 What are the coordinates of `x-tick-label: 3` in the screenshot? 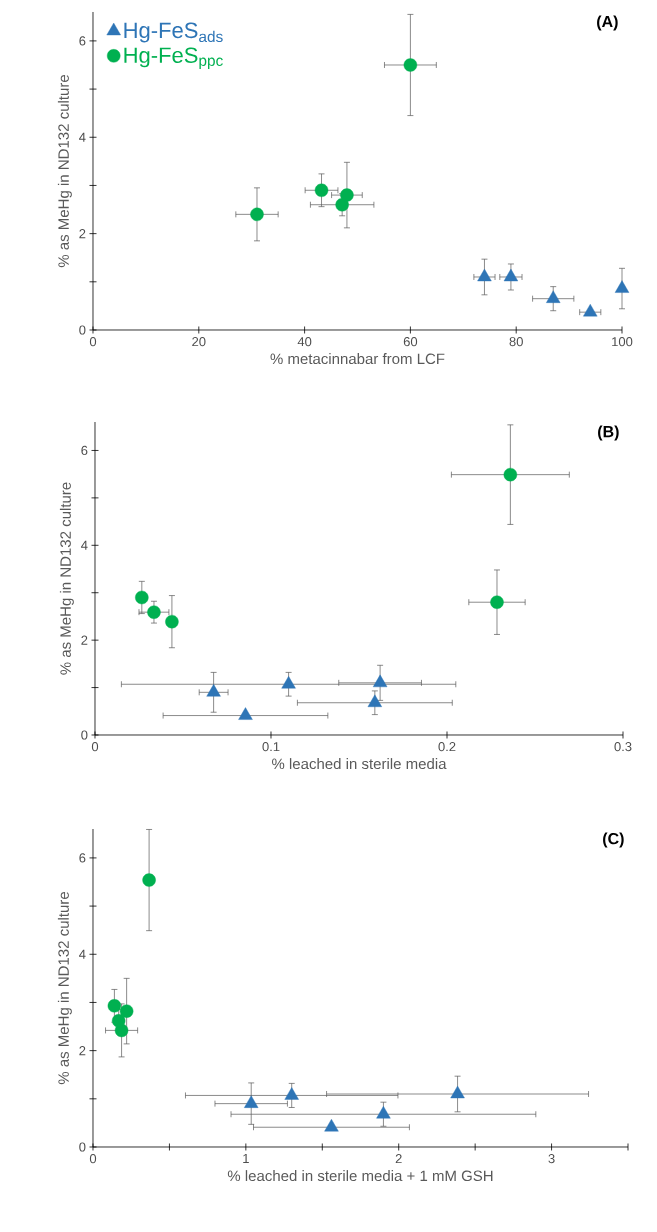 It's located at (551, 1159).